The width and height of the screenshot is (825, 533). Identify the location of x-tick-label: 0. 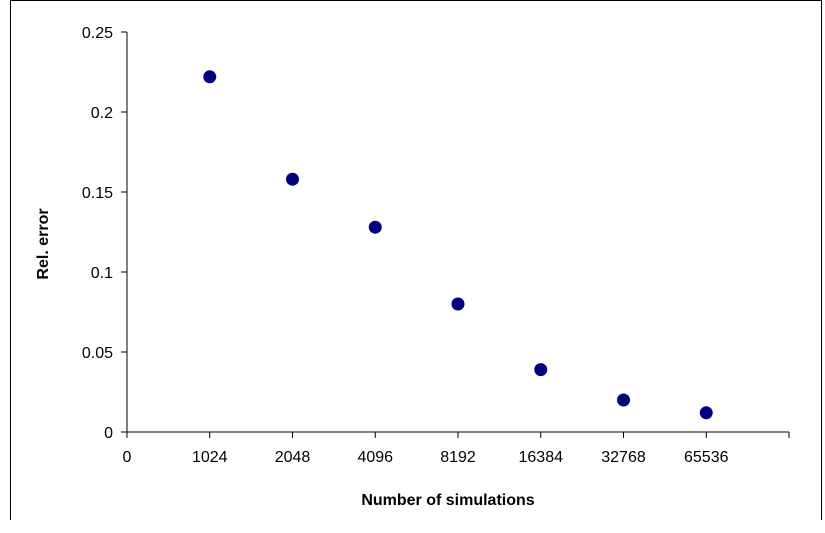
(127, 457).